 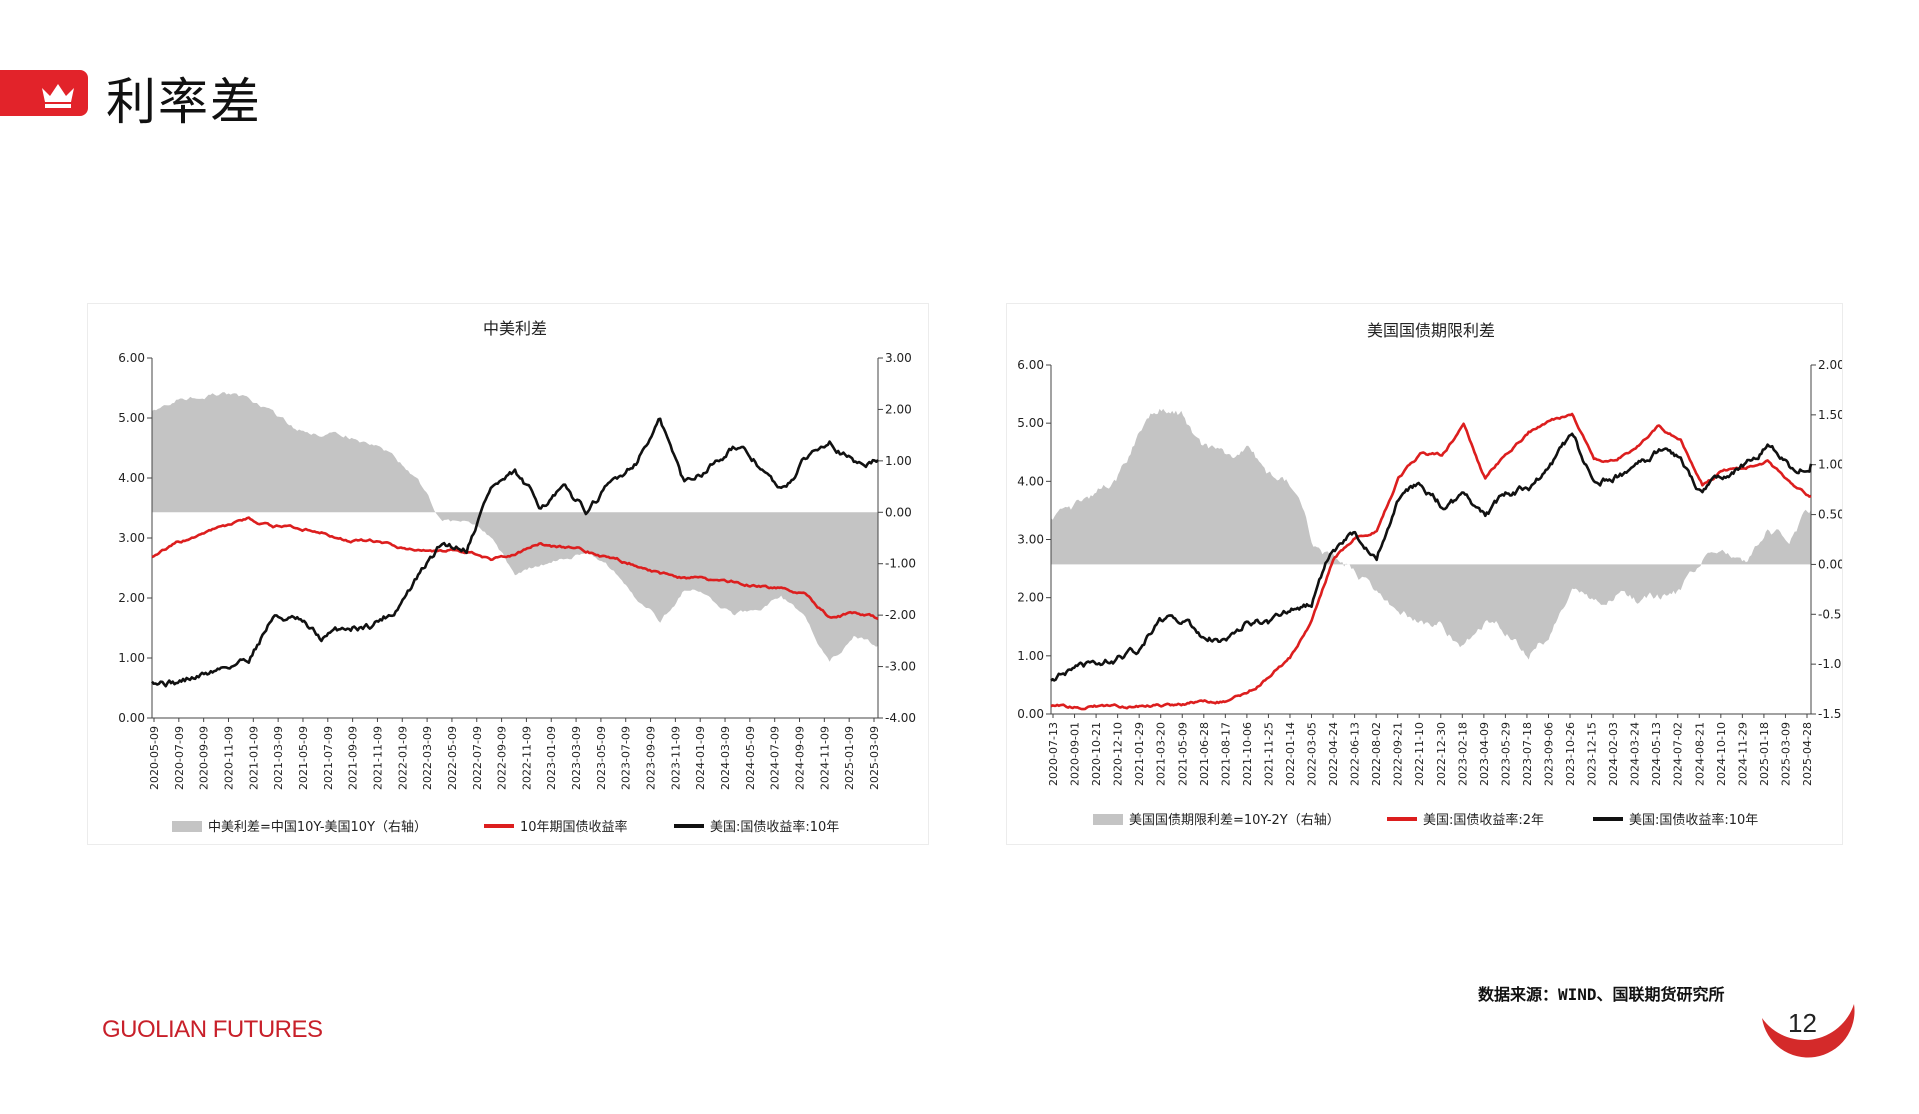 What do you see at coordinates (1807, 754) in the screenshot?
I see `x-axis-tick-label: 2025-04-28` at bounding box center [1807, 754].